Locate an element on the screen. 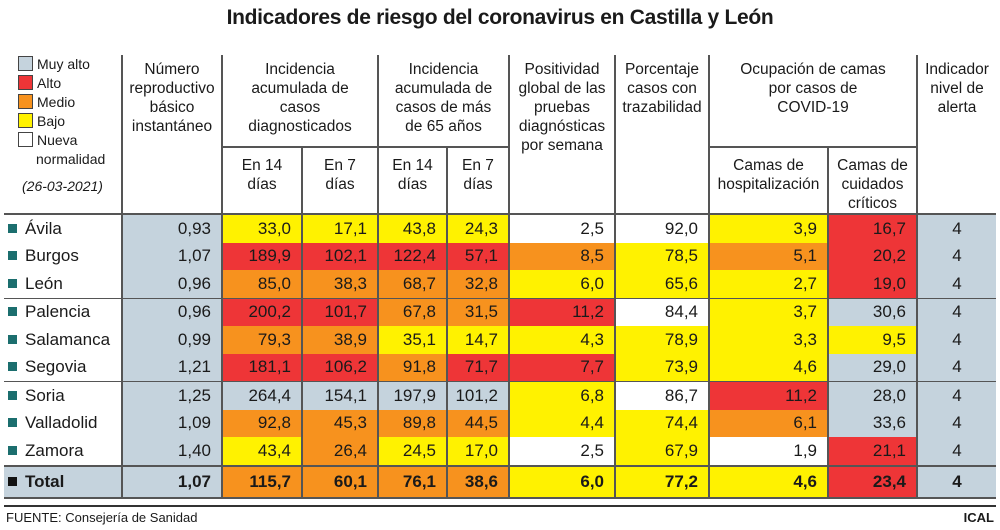 Image resolution: width=1000 pixels, height=530 pixels. cell-trazabilidad: 78,9 is located at coordinates (661, 340).